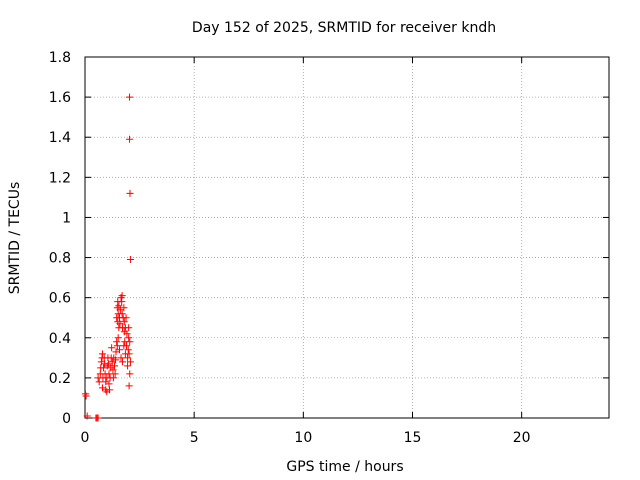 The height and width of the screenshot is (480, 640). Describe the element at coordinates (60, 138) in the screenshot. I see `y-tick-label: 1.4` at that location.